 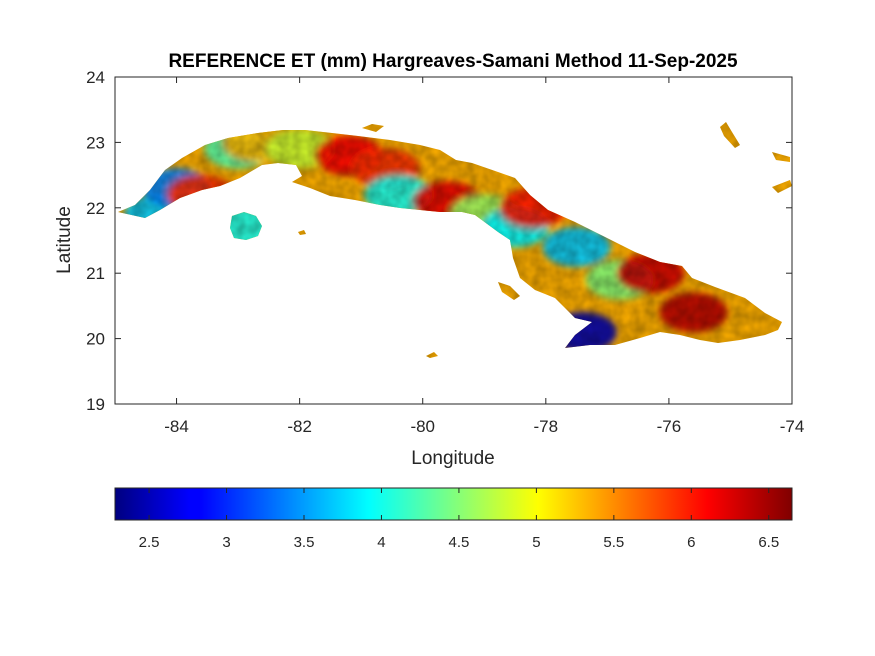 What do you see at coordinates (95, 208) in the screenshot?
I see `y-tick-label: 22` at bounding box center [95, 208].